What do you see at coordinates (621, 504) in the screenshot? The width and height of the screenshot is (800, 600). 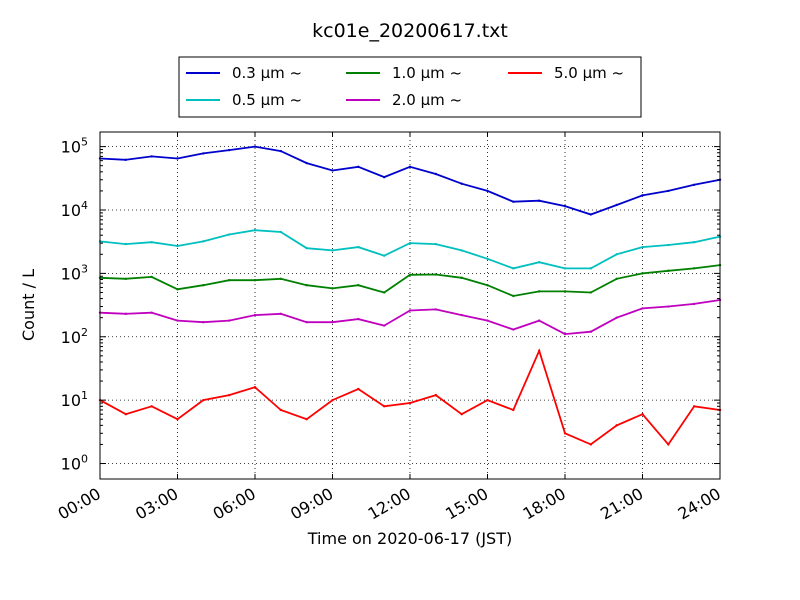 I see `x-tick-label: 21:00` at bounding box center [621, 504].